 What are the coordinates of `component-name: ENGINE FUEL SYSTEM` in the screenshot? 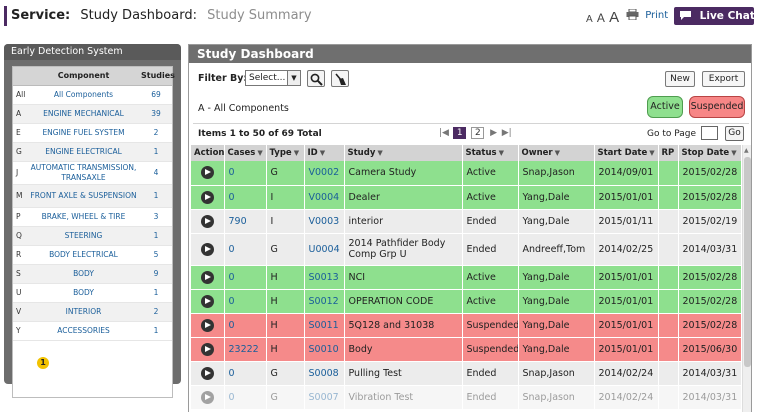 It's located at (83, 133).